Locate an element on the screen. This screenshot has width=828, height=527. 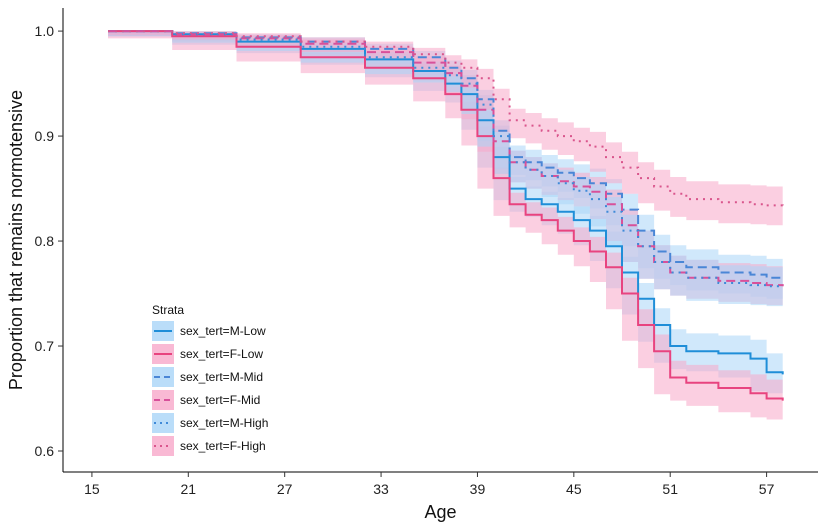
x-tick-label: 33 is located at coordinates (381, 489).